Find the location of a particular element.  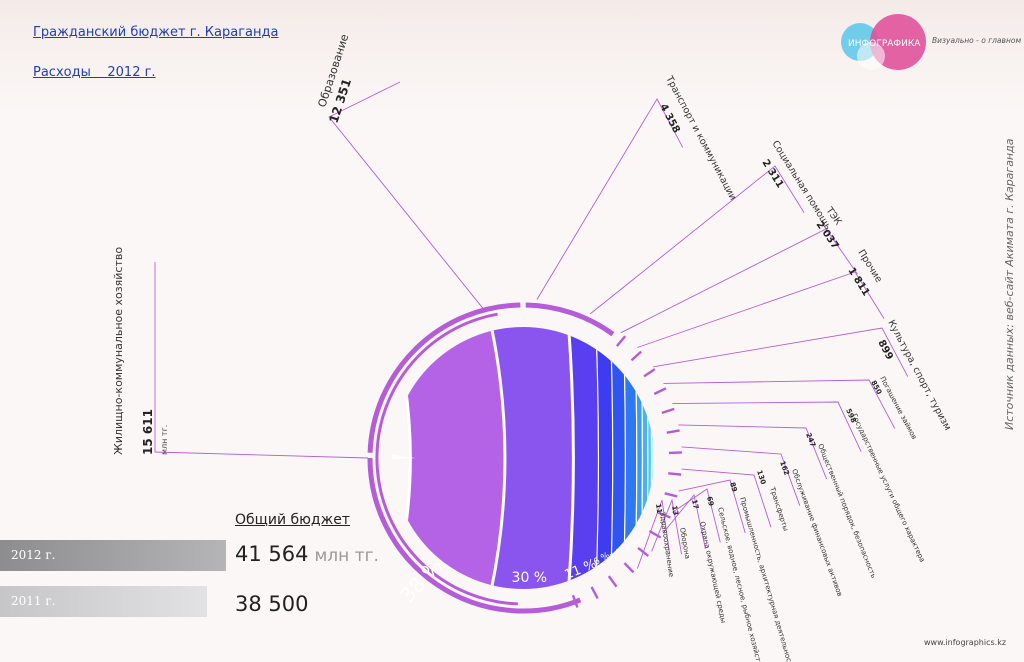

year-bar-2011: 2011 г. is located at coordinates (103, 601).